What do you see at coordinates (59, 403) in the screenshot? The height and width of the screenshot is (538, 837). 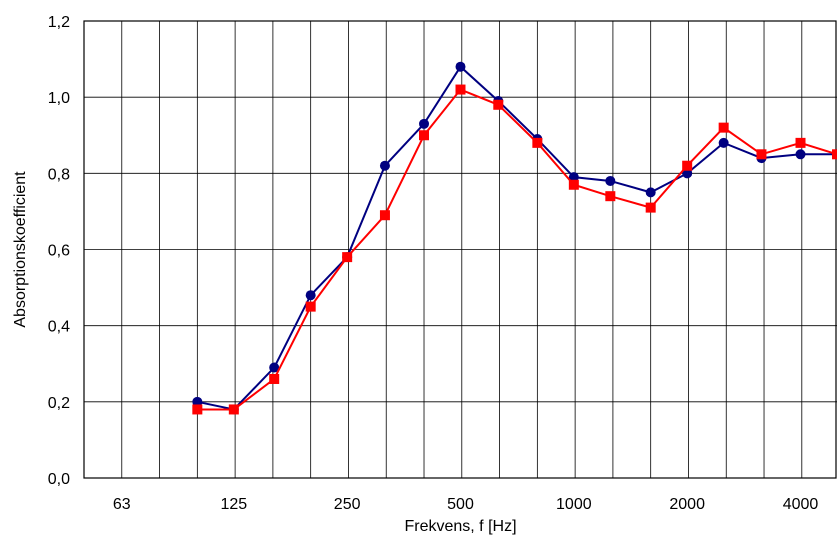 I see `y-tick-label: 0,2` at bounding box center [59, 403].